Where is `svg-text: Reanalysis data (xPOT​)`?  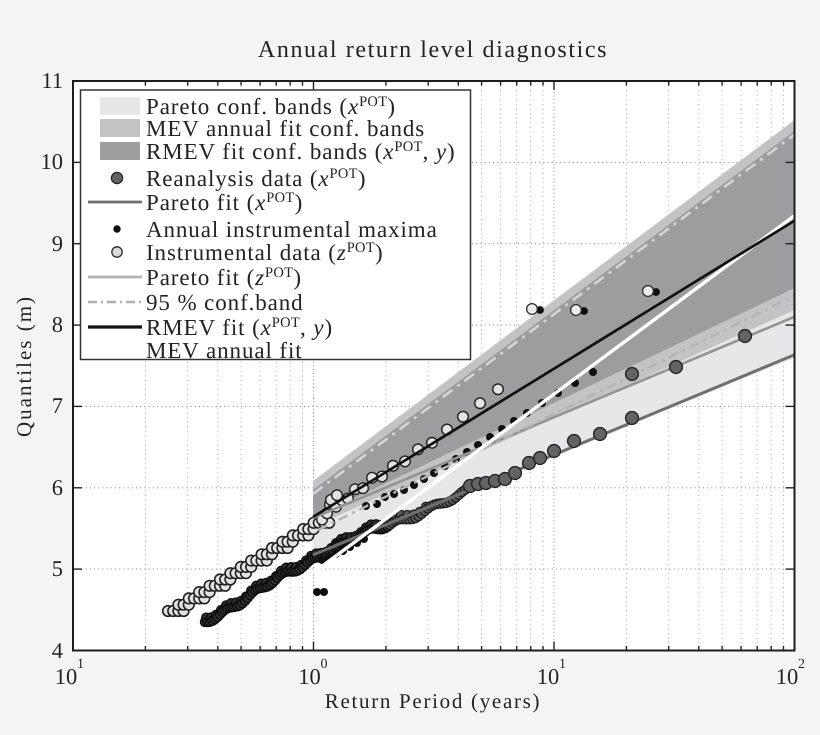 svg-text: Reanalysis data (xPOT​) is located at coordinates (256, 178).